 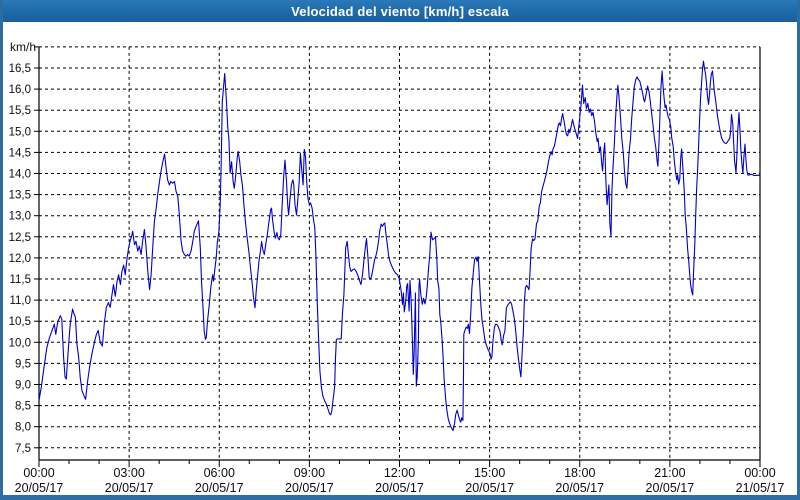 What do you see at coordinates (20, 343) in the screenshot?
I see `y-tick-label: 10,0` at bounding box center [20, 343].